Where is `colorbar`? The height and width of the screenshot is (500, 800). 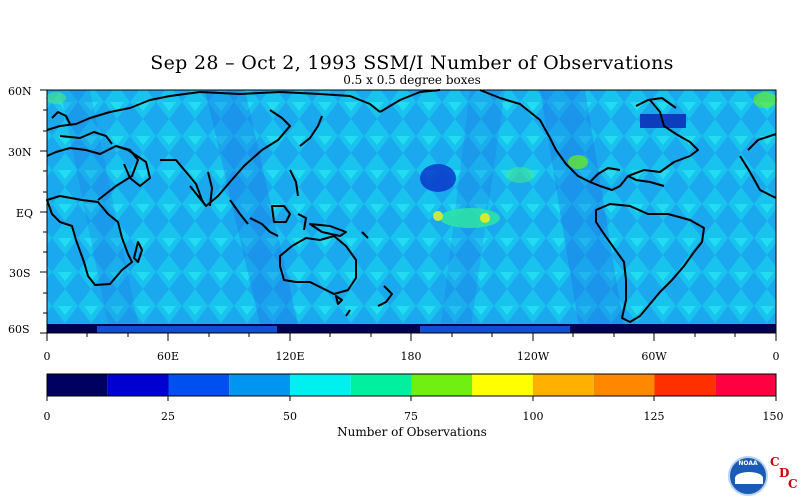 colorbar is located at coordinates (411, 385).